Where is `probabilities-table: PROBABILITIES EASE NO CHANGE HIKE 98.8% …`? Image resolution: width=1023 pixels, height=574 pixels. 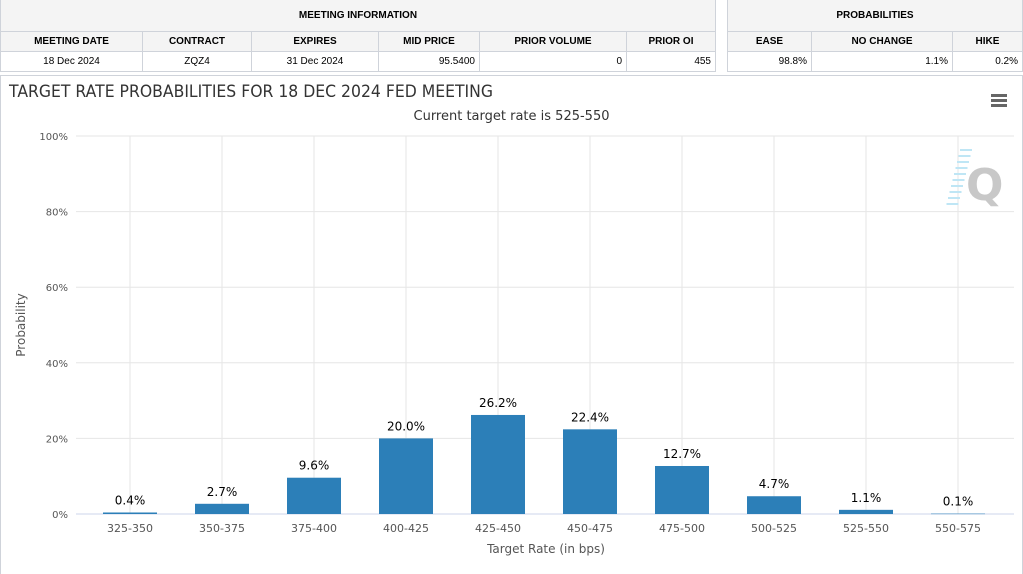
probabilities-table: PROBABILITIES EASE NO CHANGE HIKE 98.8% … is located at coordinates (875, 36).